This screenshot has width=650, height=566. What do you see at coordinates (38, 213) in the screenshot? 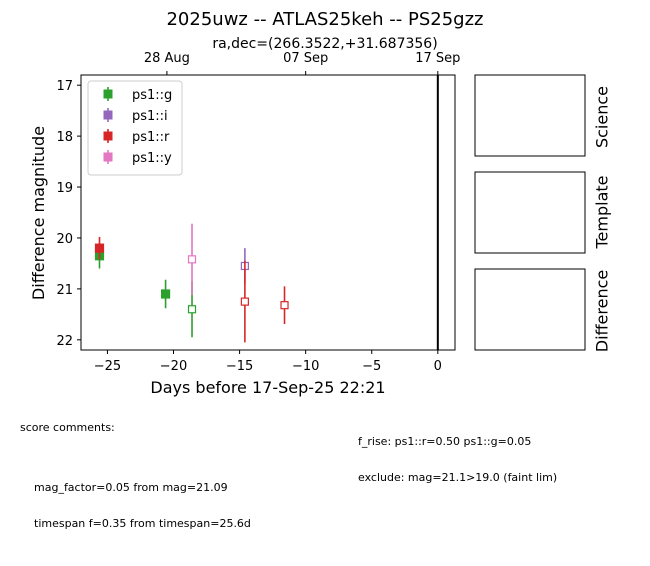
I see `y-axis-label: Difference magnitude` at bounding box center [38, 213].